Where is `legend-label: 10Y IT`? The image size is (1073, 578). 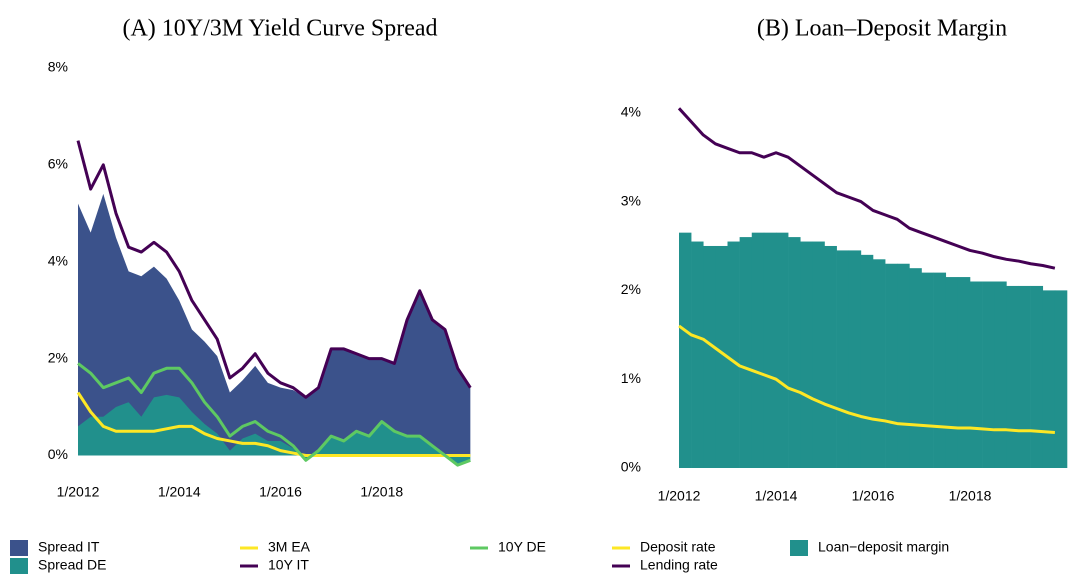
legend-label: 10Y IT is located at coordinates (288, 565).